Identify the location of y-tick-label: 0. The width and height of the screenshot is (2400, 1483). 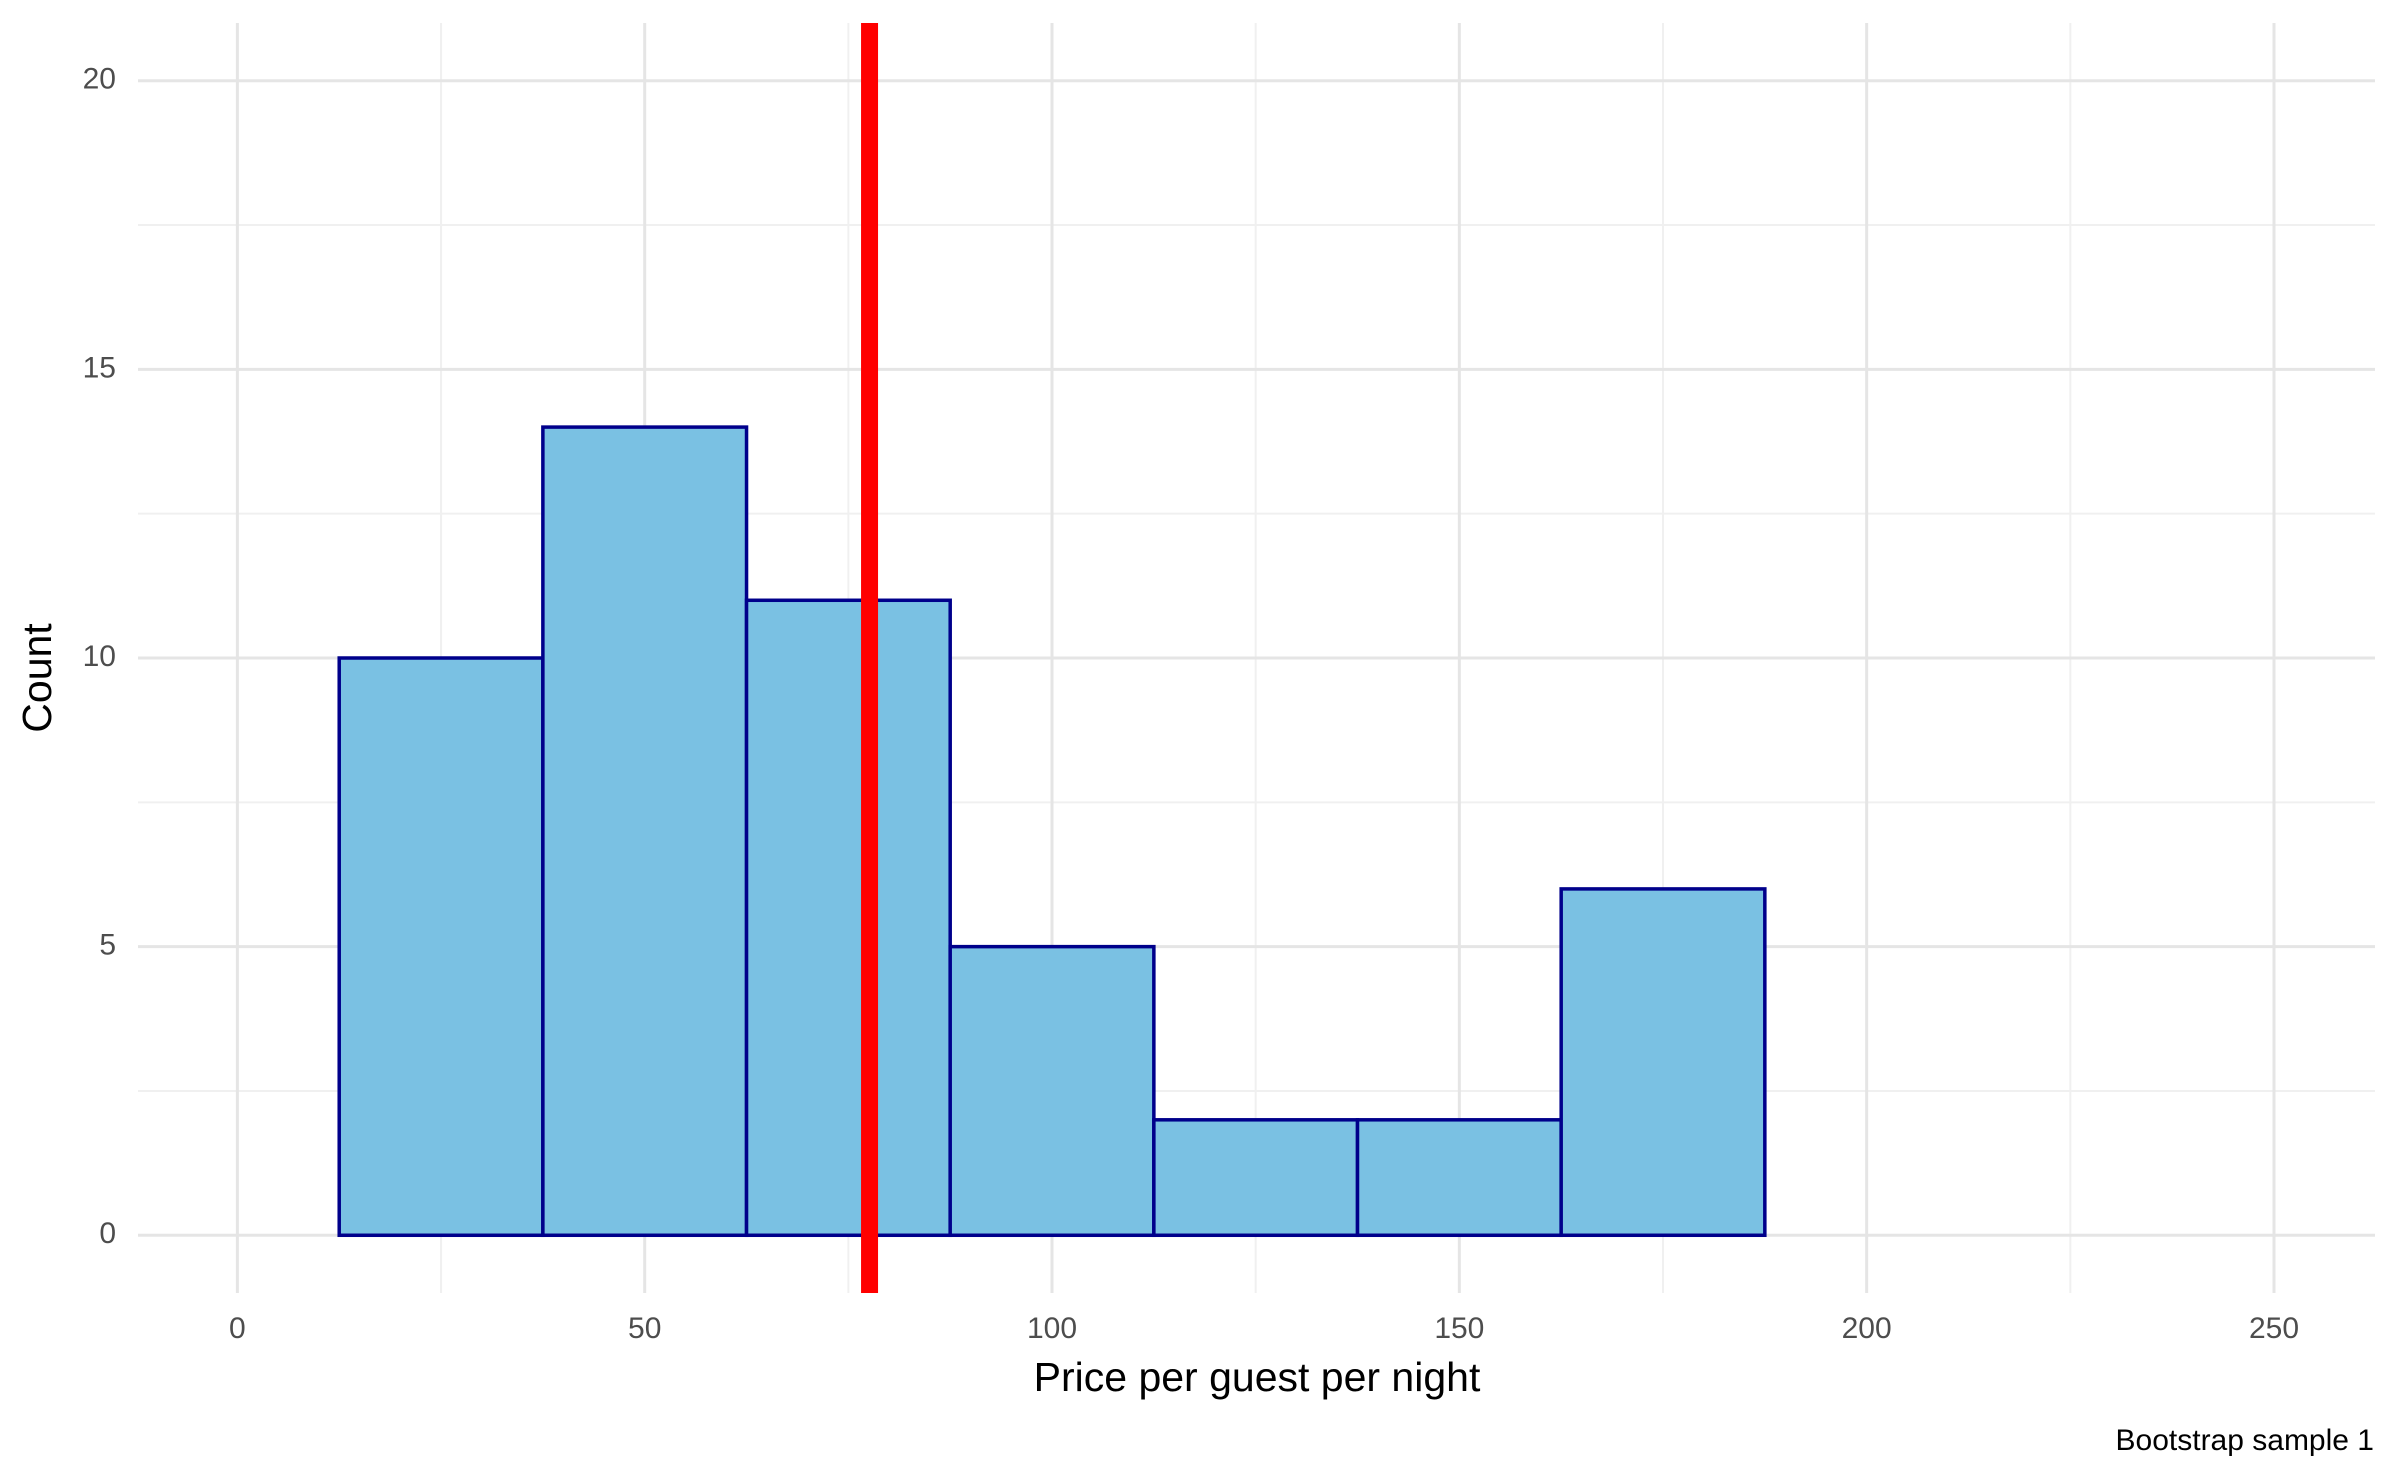
(107, 1233).